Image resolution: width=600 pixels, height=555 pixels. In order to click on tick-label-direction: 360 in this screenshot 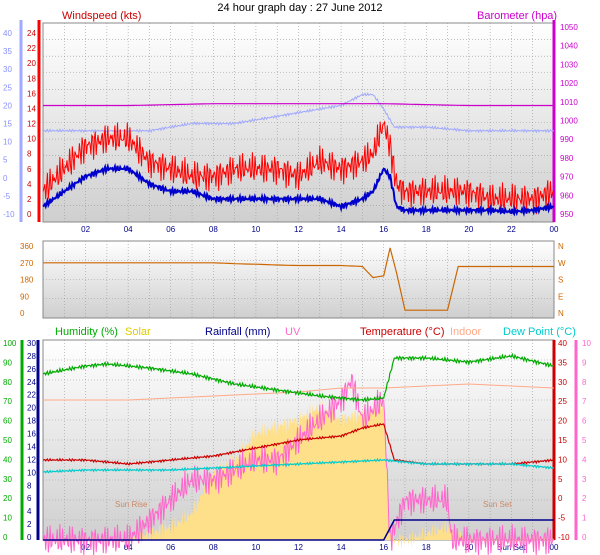, I will do `click(27, 246)`.